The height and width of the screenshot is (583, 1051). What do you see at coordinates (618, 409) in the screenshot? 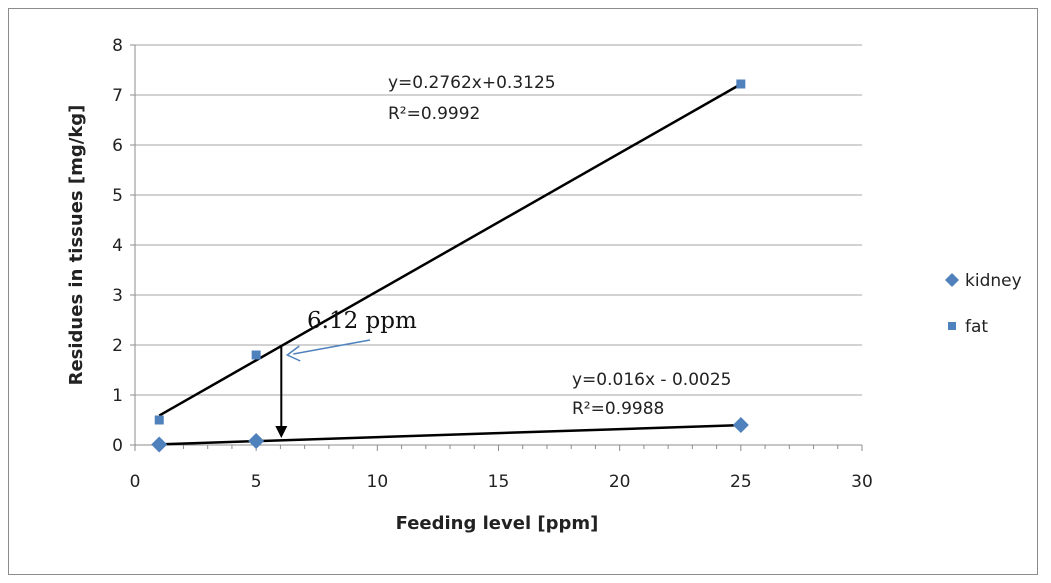
I see `kidney-r-squared: R²=0.9988` at bounding box center [618, 409].